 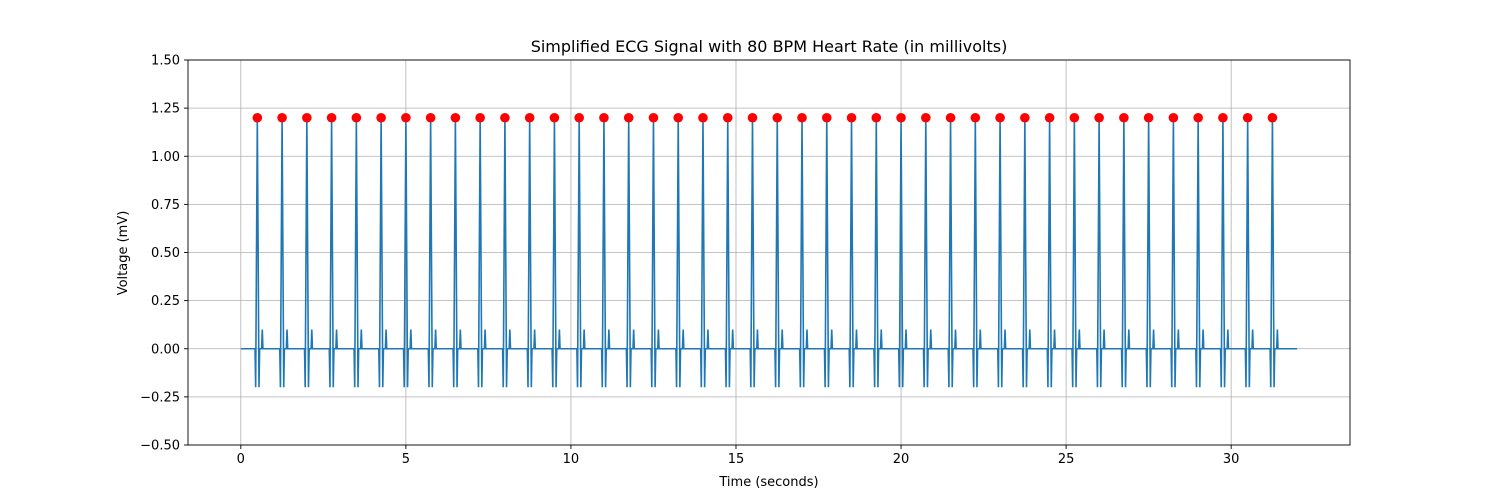 I want to click on r-peak-markers, so click(x=765, y=117).